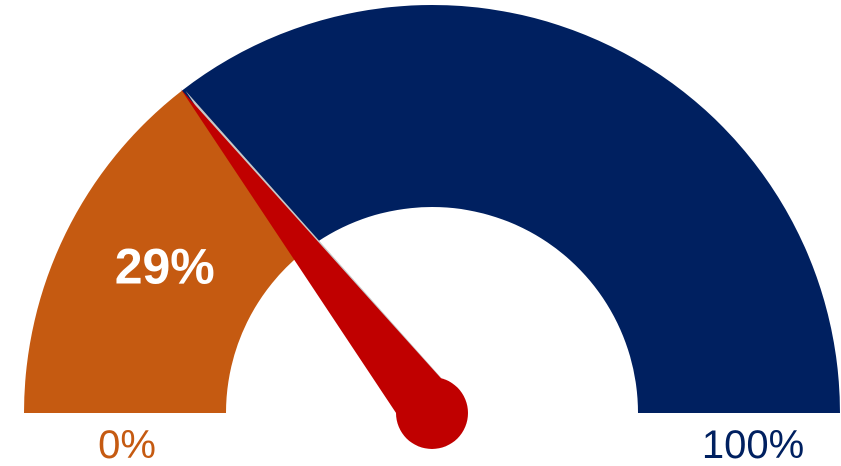 Image resolution: width=841 pixels, height=466 pixels. Describe the element at coordinates (127, 444) in the screenshot. I see `gauge-min-label: 0%` at that location.